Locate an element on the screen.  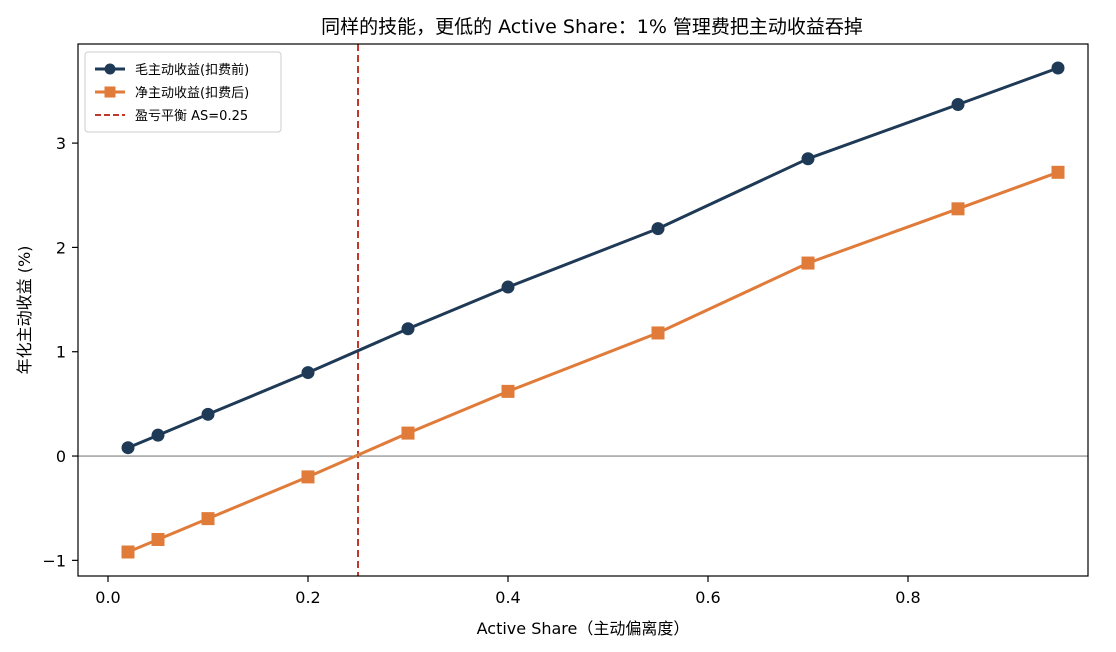
legend-entry-label: 净主动收益(扣费后) is located at coordinates (192, 93).